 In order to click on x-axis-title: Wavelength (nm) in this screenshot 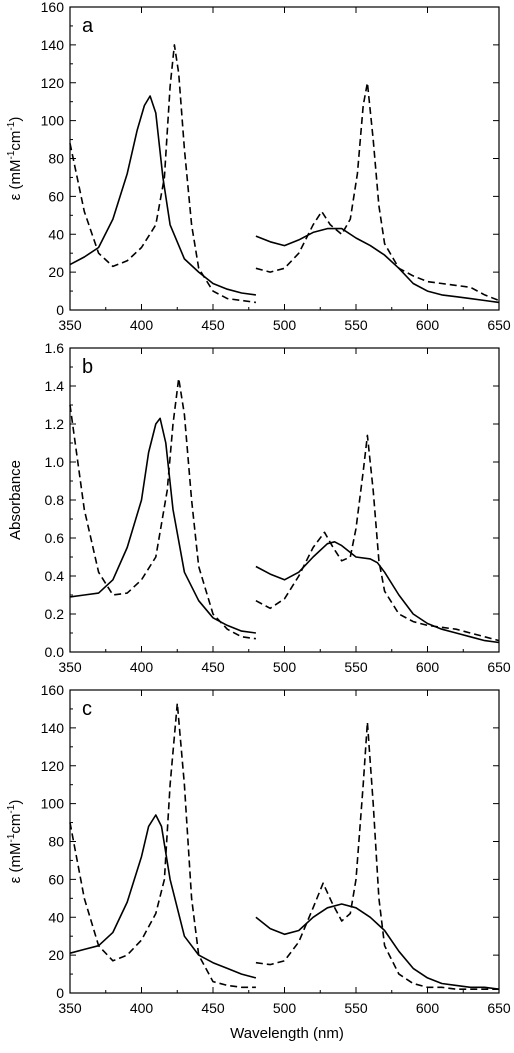, I will do `click(287, 1033)`.